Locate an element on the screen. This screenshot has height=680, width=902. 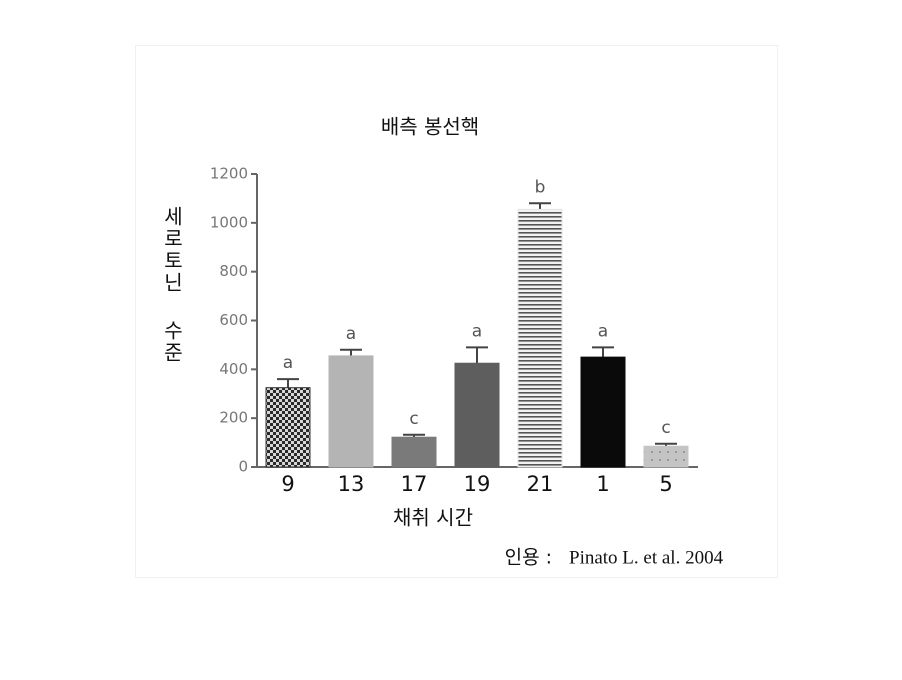
chart-title: 배측 봉선핵 is located at coordinates (430, 127).